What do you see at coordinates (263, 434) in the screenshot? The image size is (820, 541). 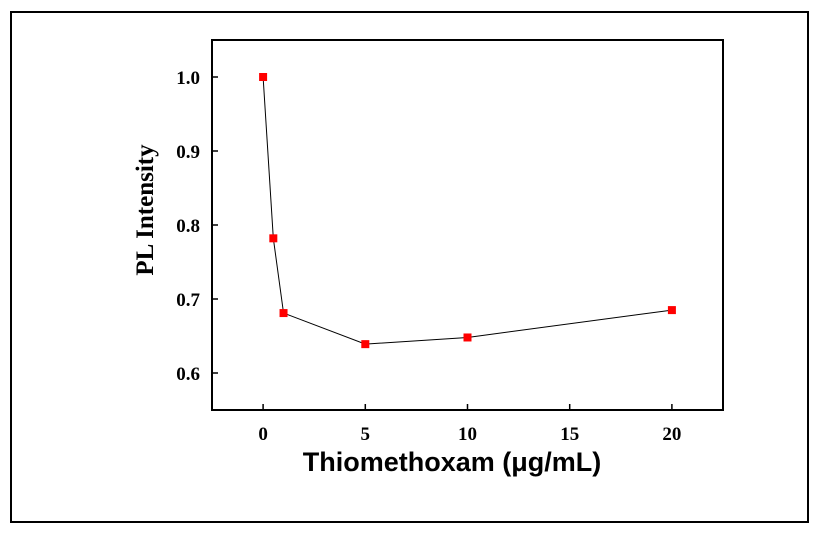 I see `x-tick-label: 0` at bounding box center [263, 434].